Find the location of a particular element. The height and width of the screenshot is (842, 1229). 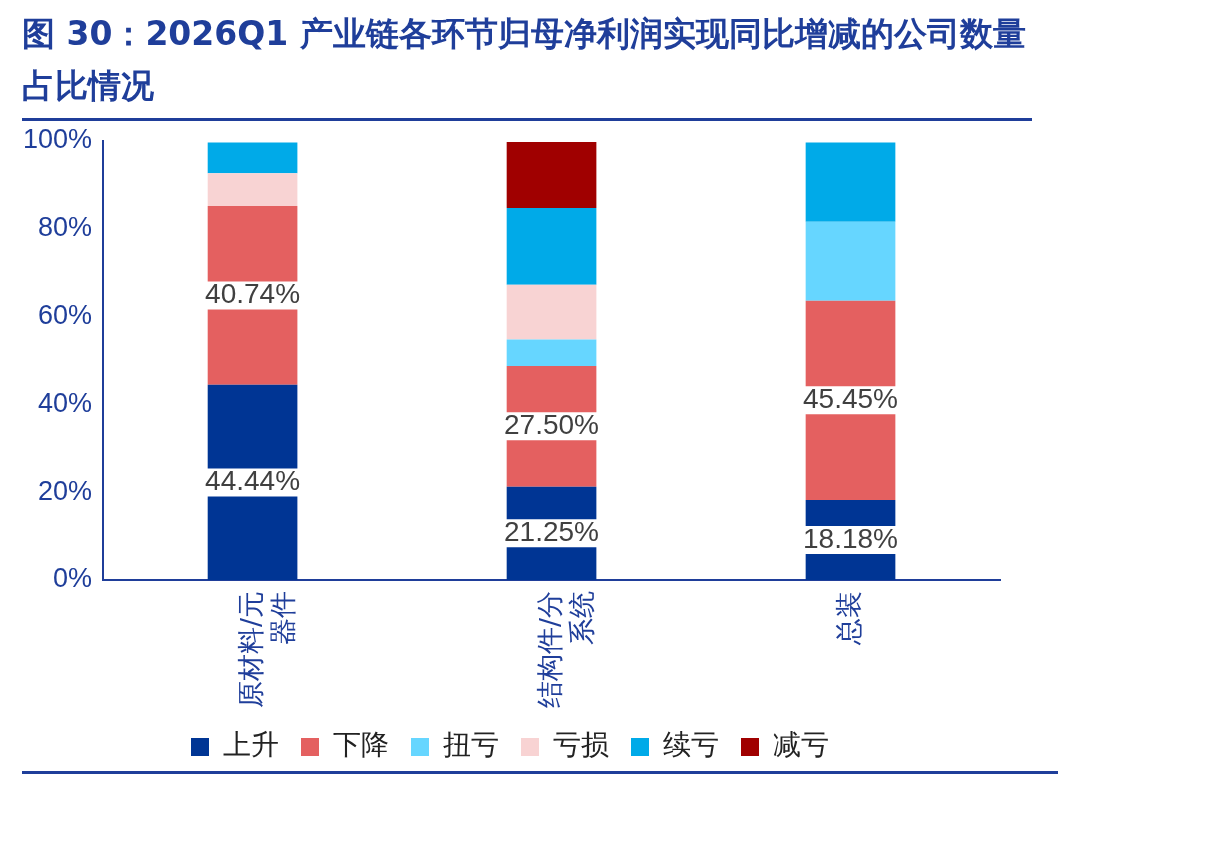

legend-label: 减亏 is located at coordinates (801, 745).